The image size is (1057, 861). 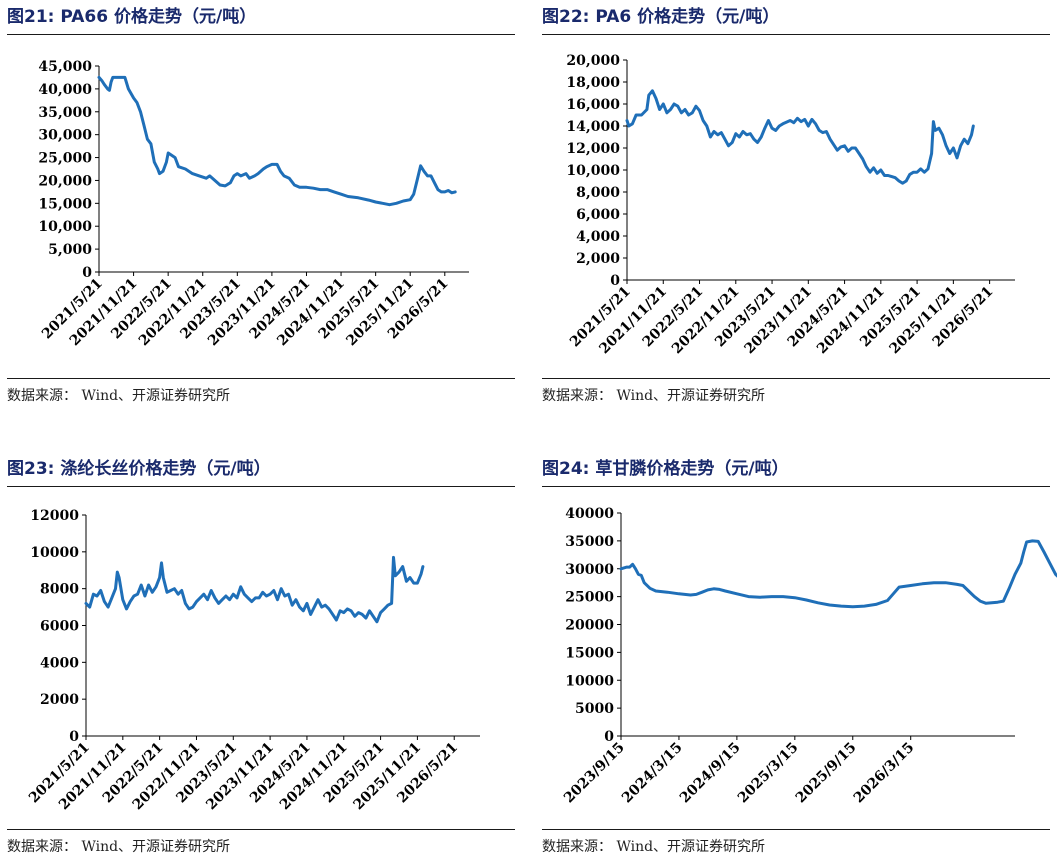 I want to click on y-tick-label: 25000, so click(x=589, y=598).